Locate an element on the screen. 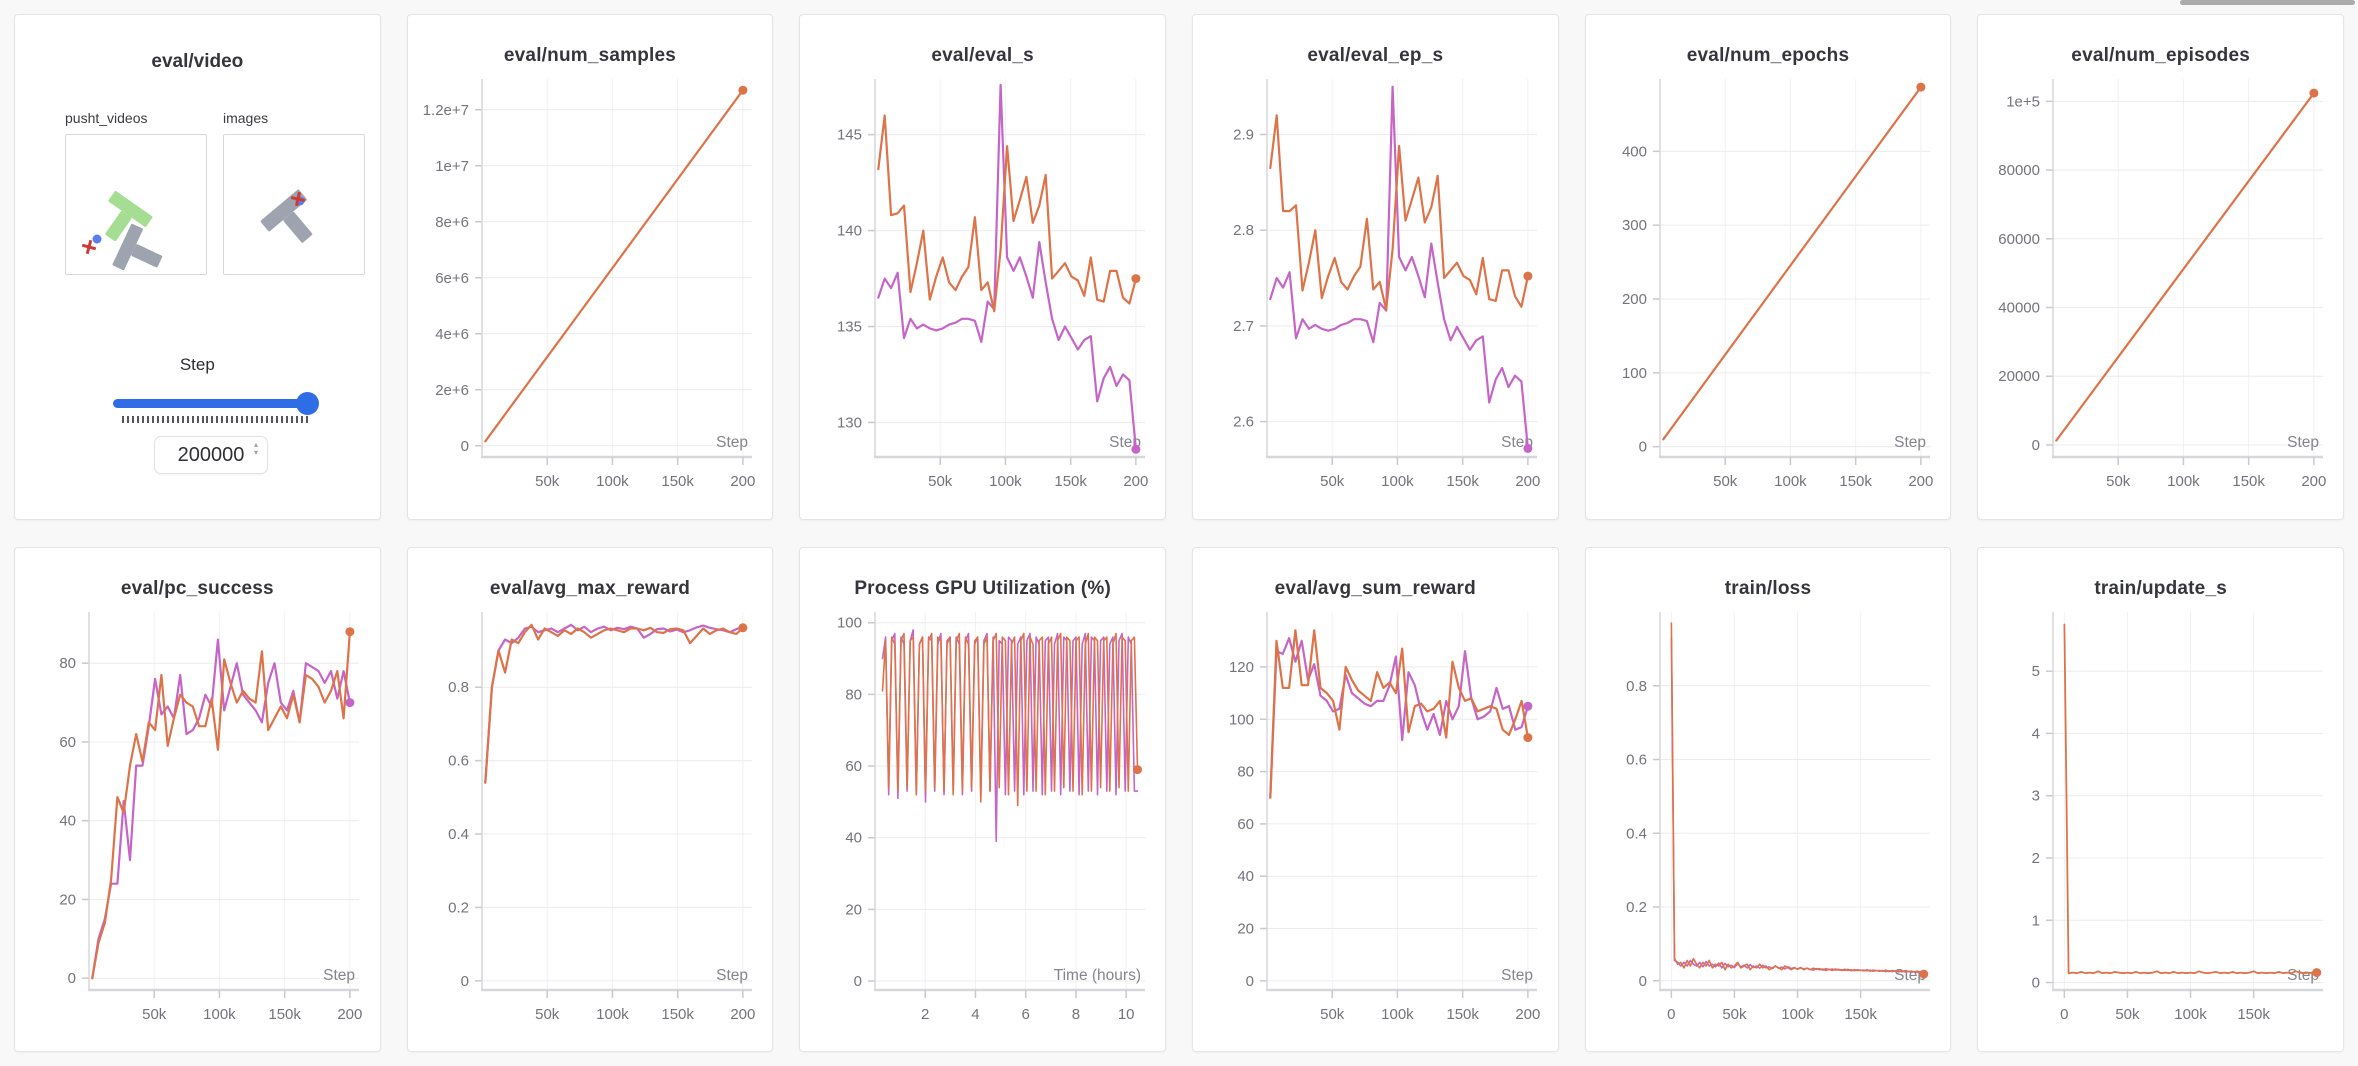 The width and height of the screenshot is (2358, 1066). x-tick-label: 10 is located at coordinates (1125, 1014).